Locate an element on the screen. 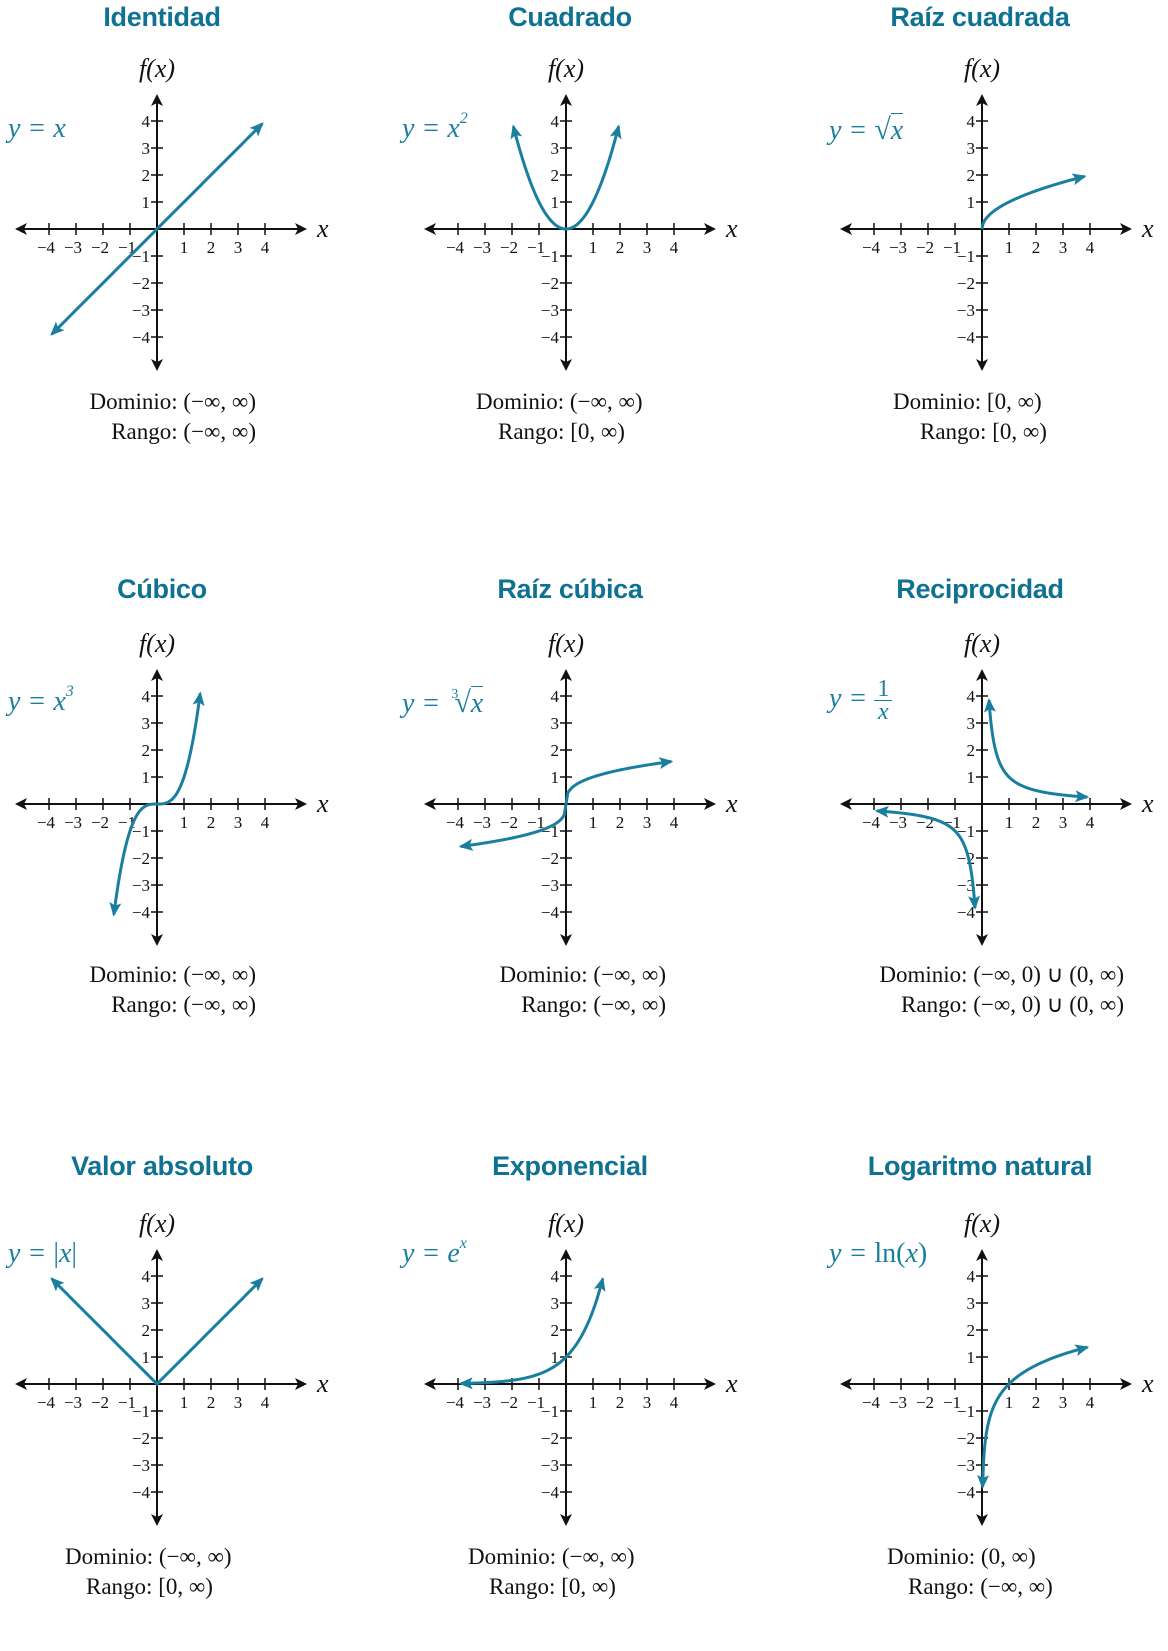 The image size is (1168, 1651). equation-label: y = |x| is located at coordinates (42, 1253).